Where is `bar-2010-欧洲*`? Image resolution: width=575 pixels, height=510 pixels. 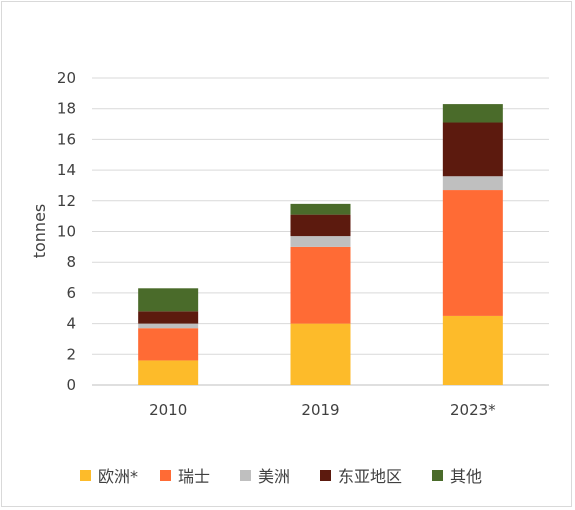 bar-2010-欧洲* is located at coordinates (168, 372).